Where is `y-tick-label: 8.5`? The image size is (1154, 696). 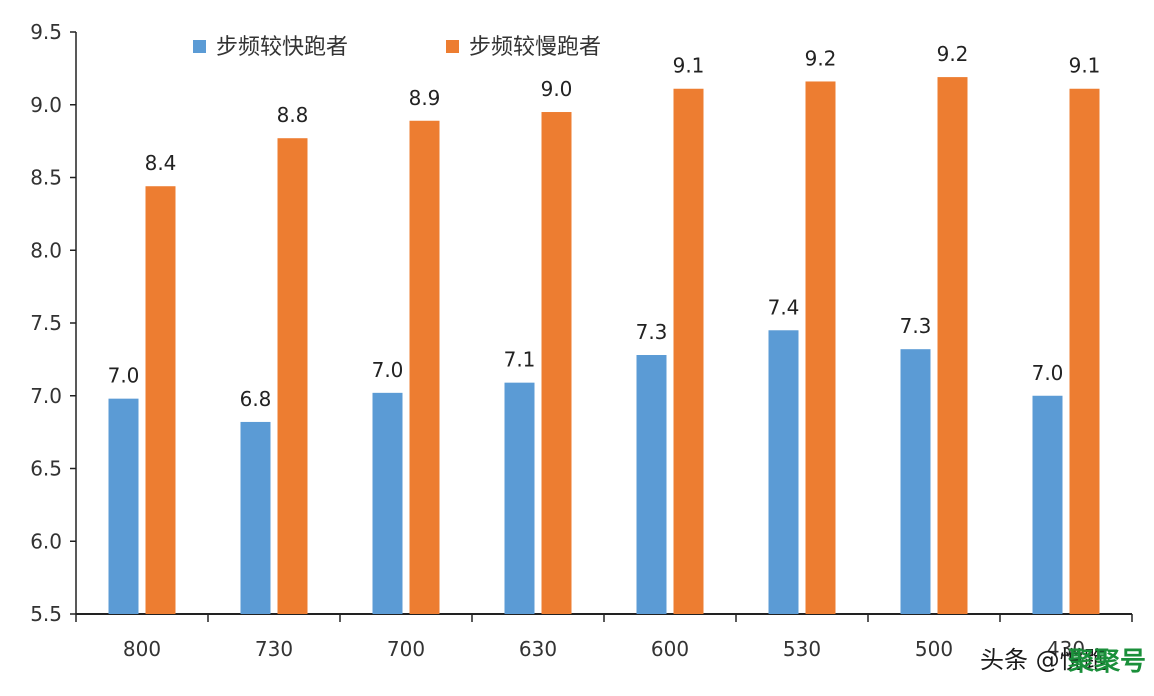
y-tick-label: 8.5 is located at coordinates (46, 178).